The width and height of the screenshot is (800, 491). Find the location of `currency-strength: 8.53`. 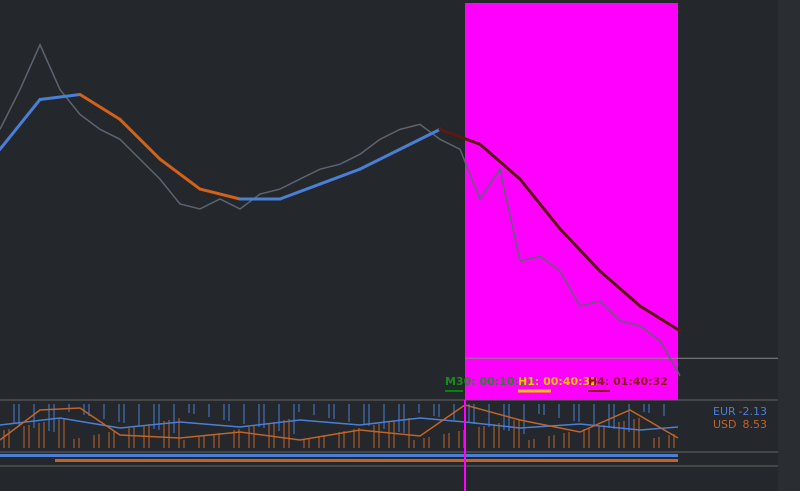

currency-strength: 8.53 is located at coordinates (755, 424).